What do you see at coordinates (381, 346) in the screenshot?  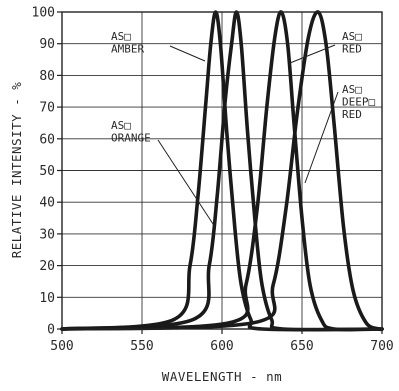 I see `x-tick-label-700: 700` at bounding box center [381, 346].